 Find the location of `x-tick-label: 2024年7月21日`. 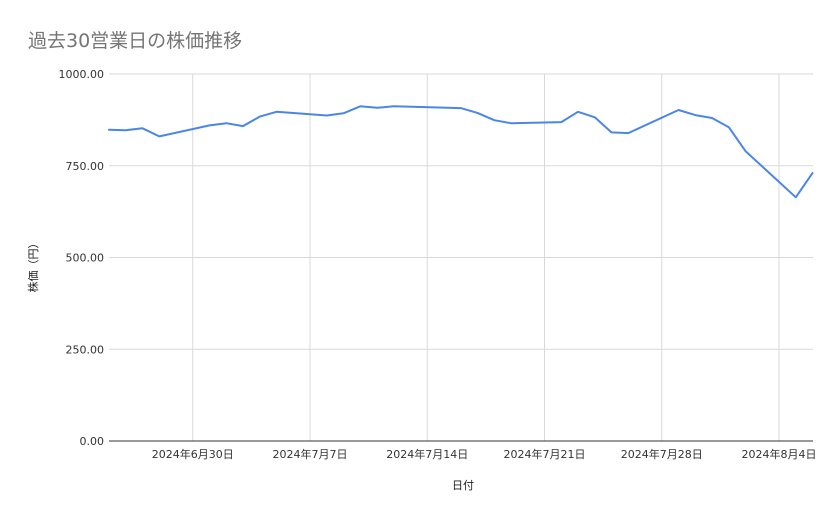

x-tick-label: 2024年7月21日 is located at coordinates (545, 454).